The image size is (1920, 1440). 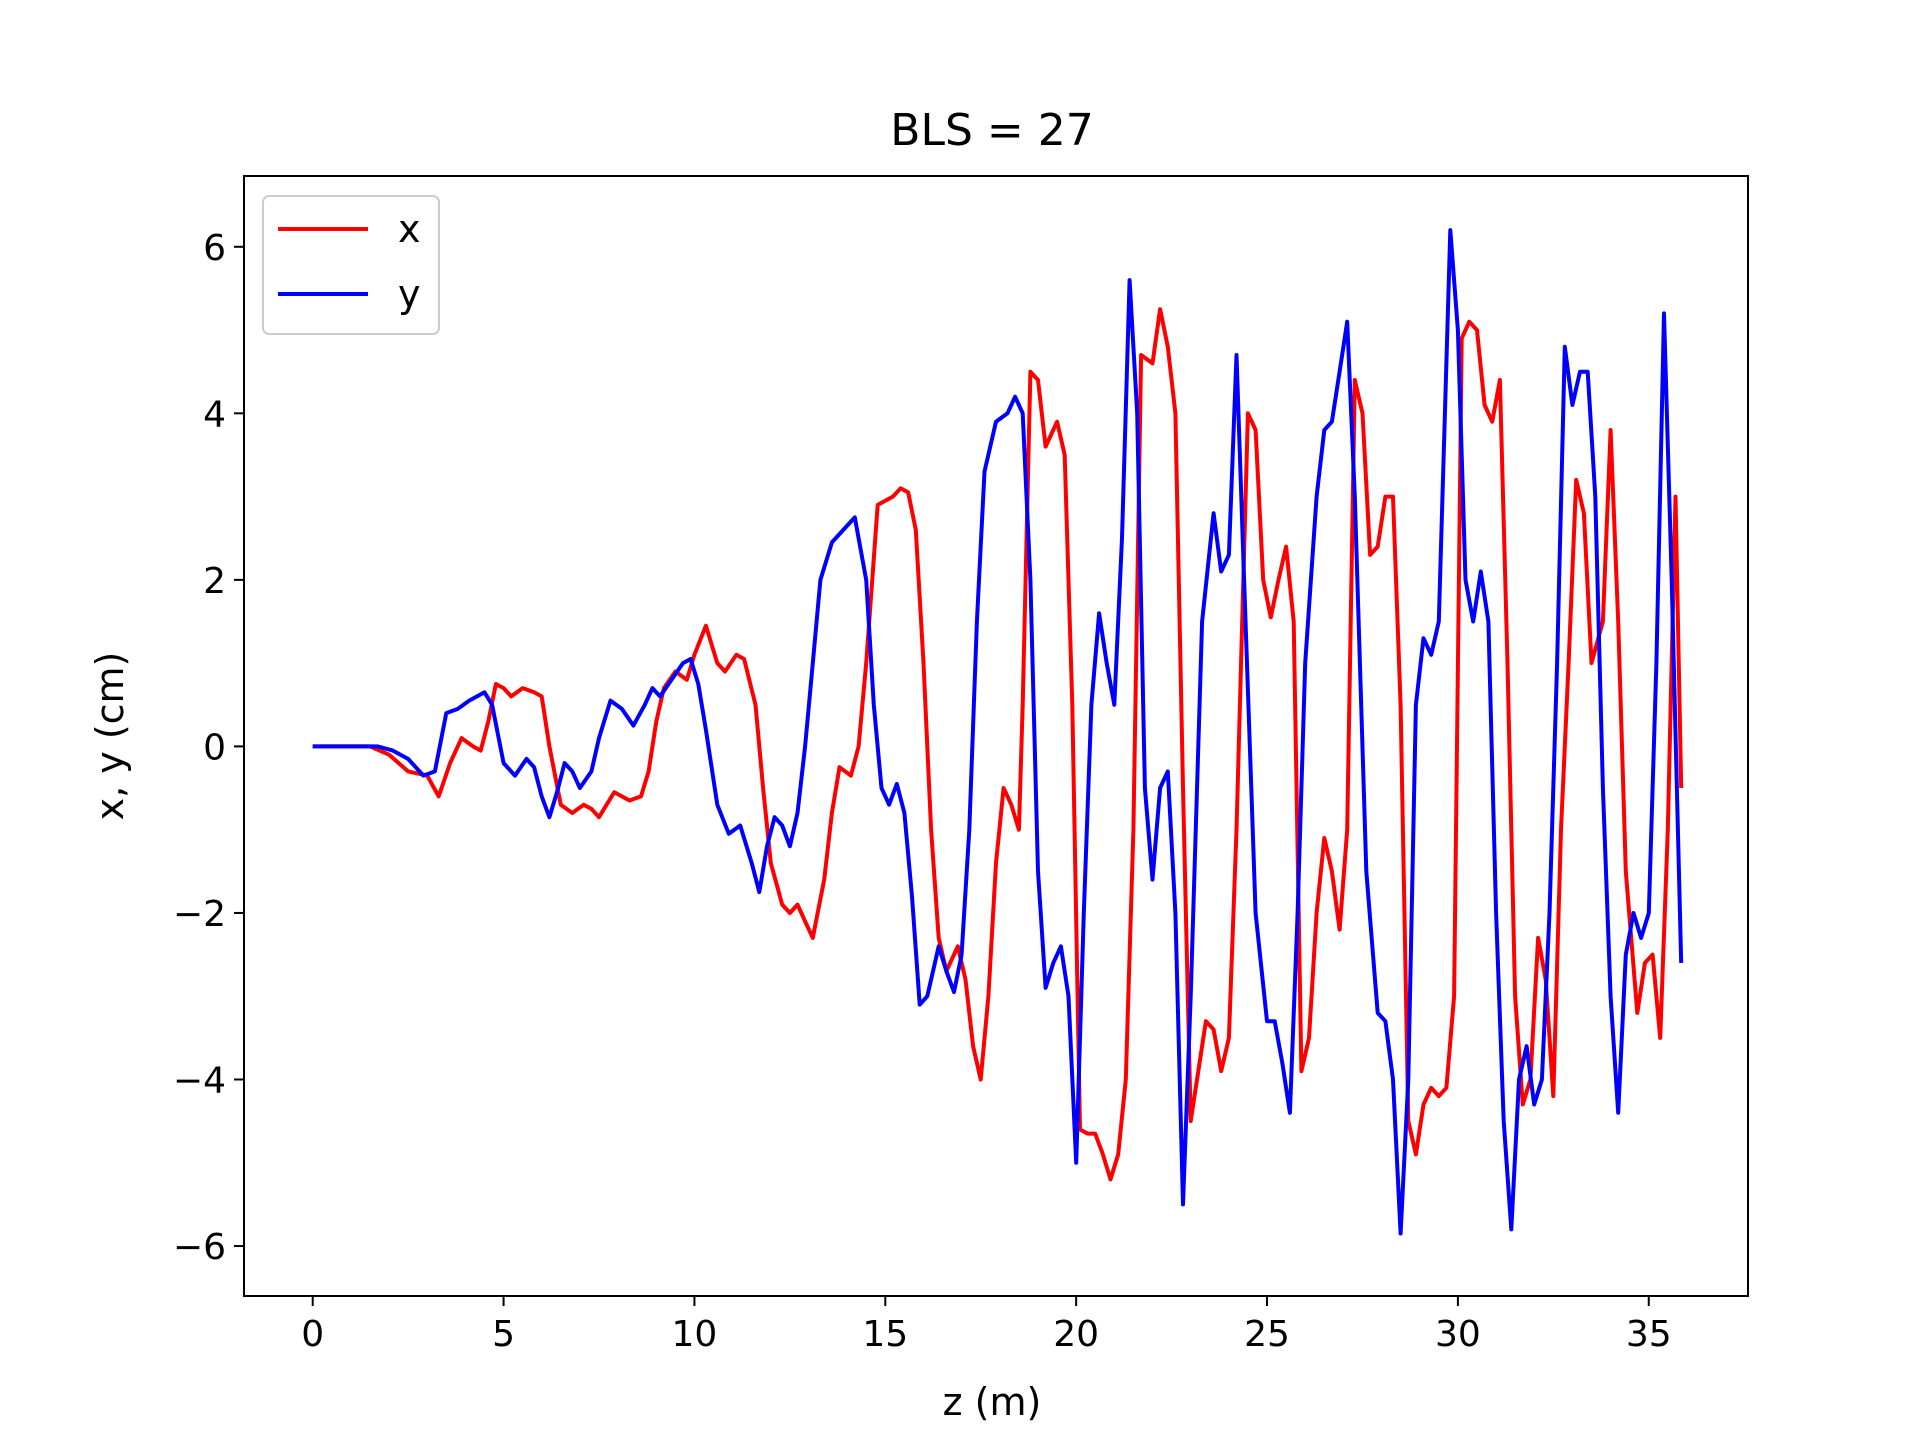 What do you see at coordinates (695, 1334) in the screenshot?
I see `x-tick-label: 10` at bounding box center [695, 1334].